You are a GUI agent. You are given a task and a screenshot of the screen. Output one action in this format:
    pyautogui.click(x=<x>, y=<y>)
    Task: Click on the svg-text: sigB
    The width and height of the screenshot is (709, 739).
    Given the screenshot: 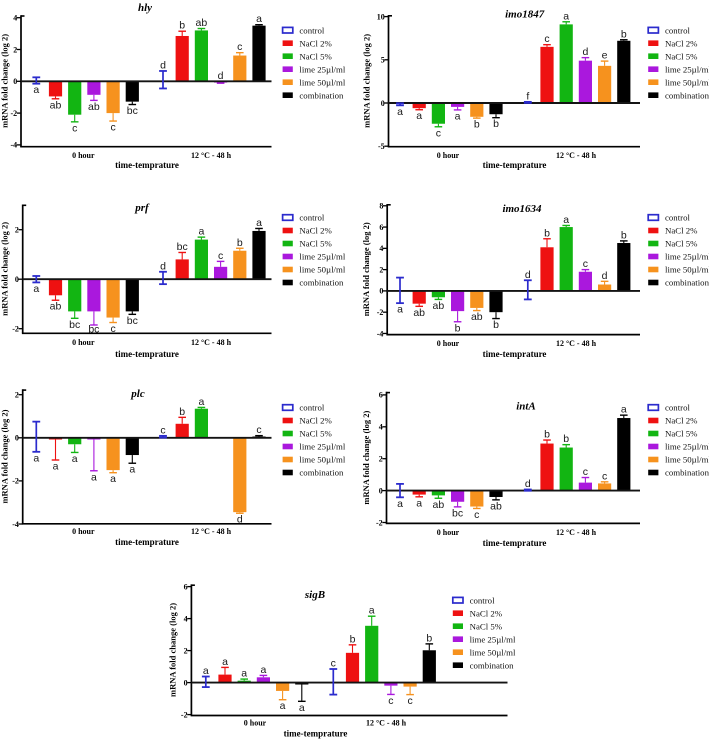 What is the action you would take?
    pyautogui.click(x=314, y=595)
    